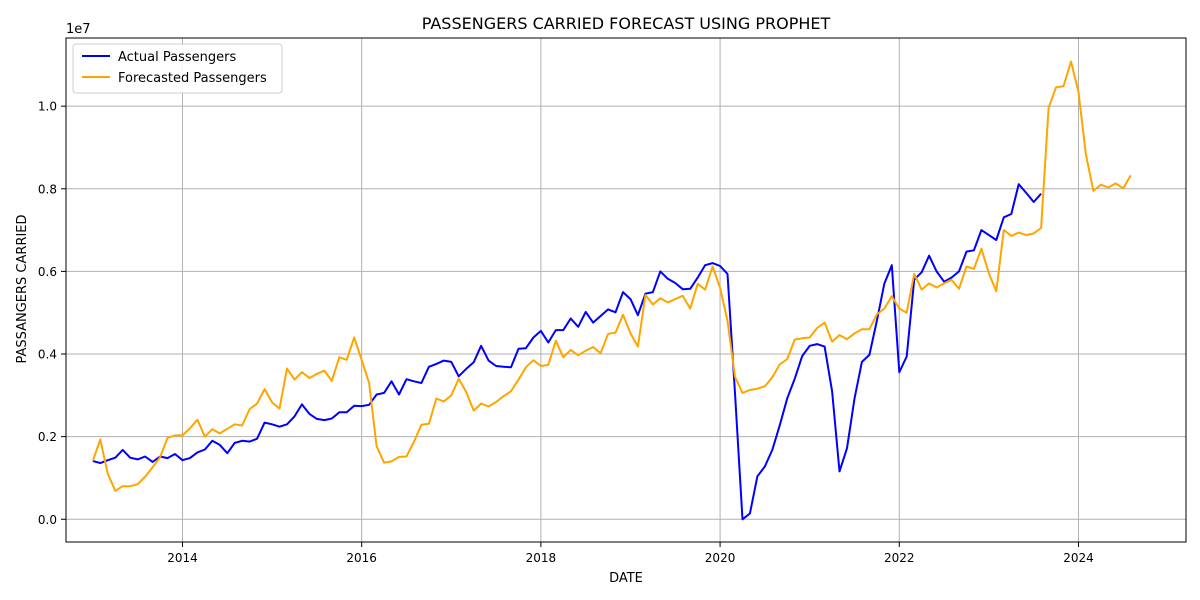  Describe the element at coordinates (1078, 558) in the screenshot. I see `x-tick-label: 2024` at that location.